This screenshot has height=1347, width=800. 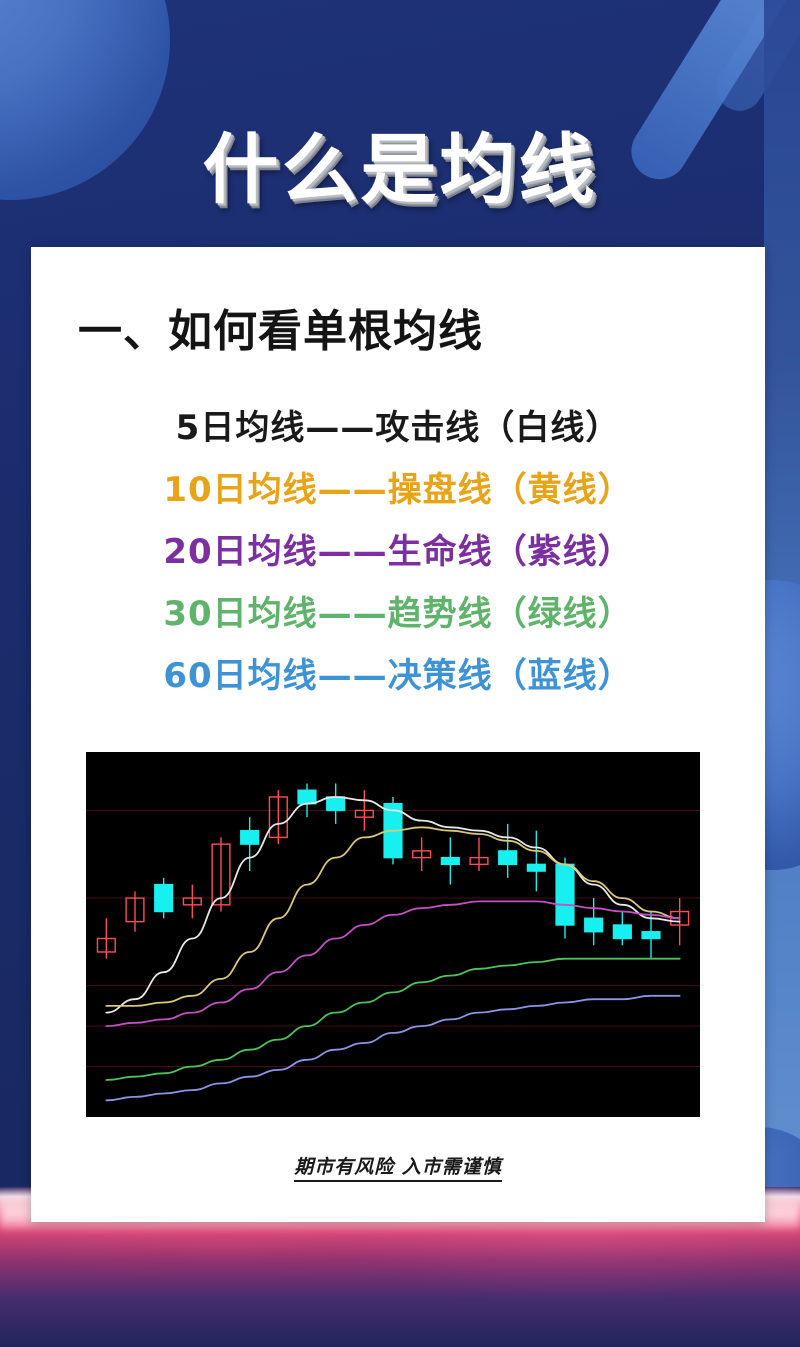 I want to click on ma-line-30: 30日均线——趋势线（绿线）, so click(x=398, y=614).